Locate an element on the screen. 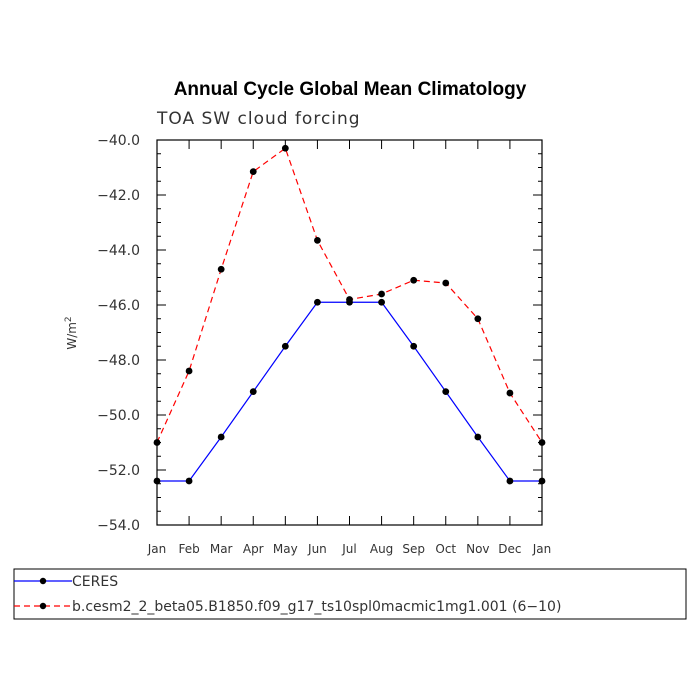  legend-label-ceres: CERES is located at coordinates (95, 582).